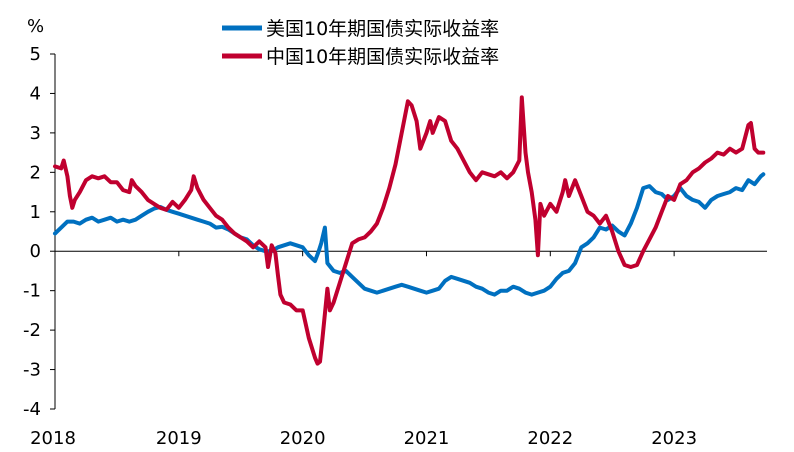  I want to click on y-tick-label: -2, so click(32, 330).